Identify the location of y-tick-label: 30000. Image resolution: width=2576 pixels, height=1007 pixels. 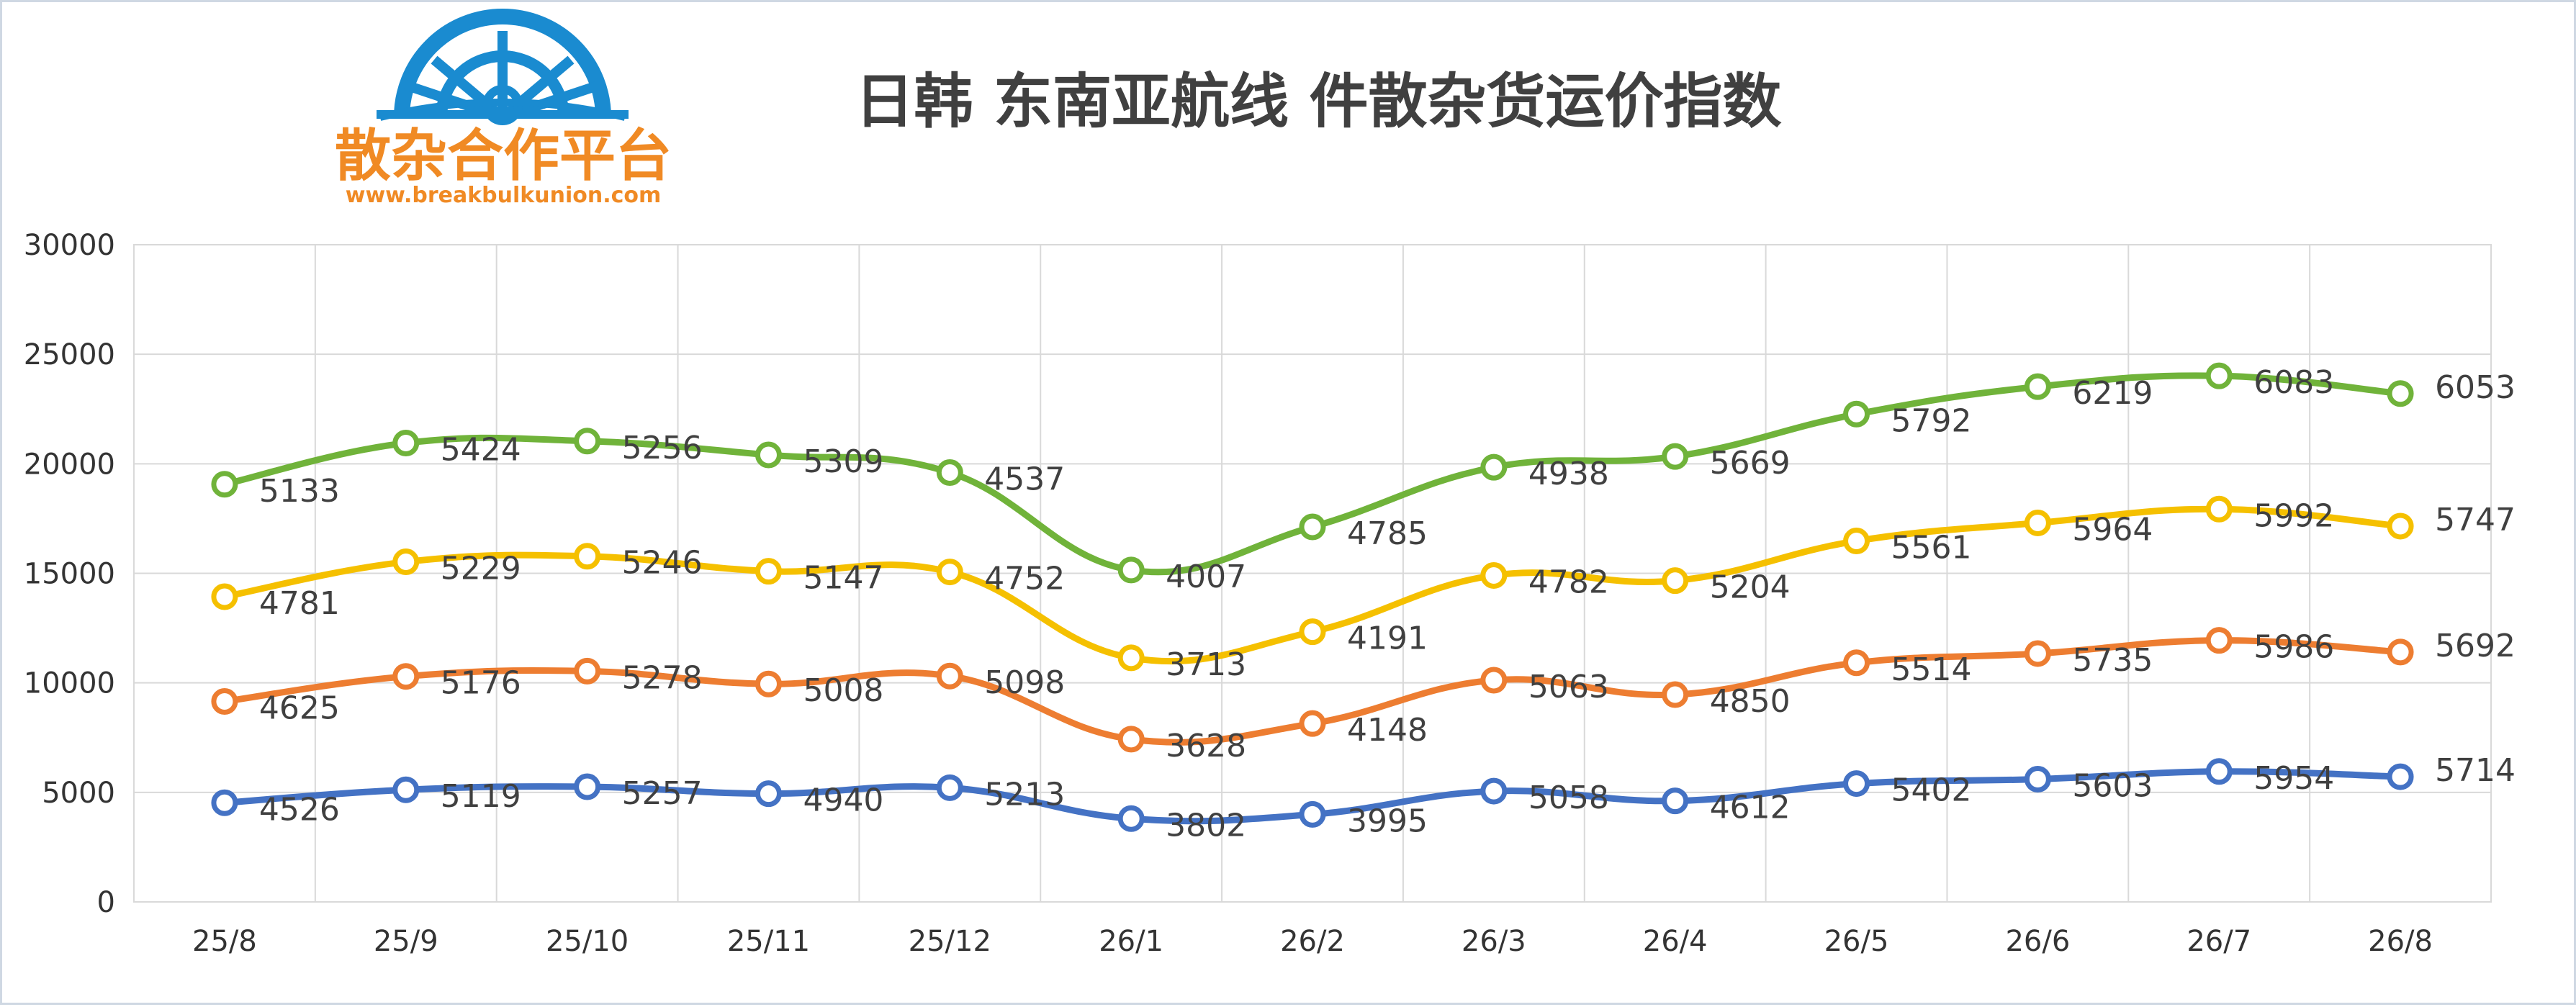
(69, 245).